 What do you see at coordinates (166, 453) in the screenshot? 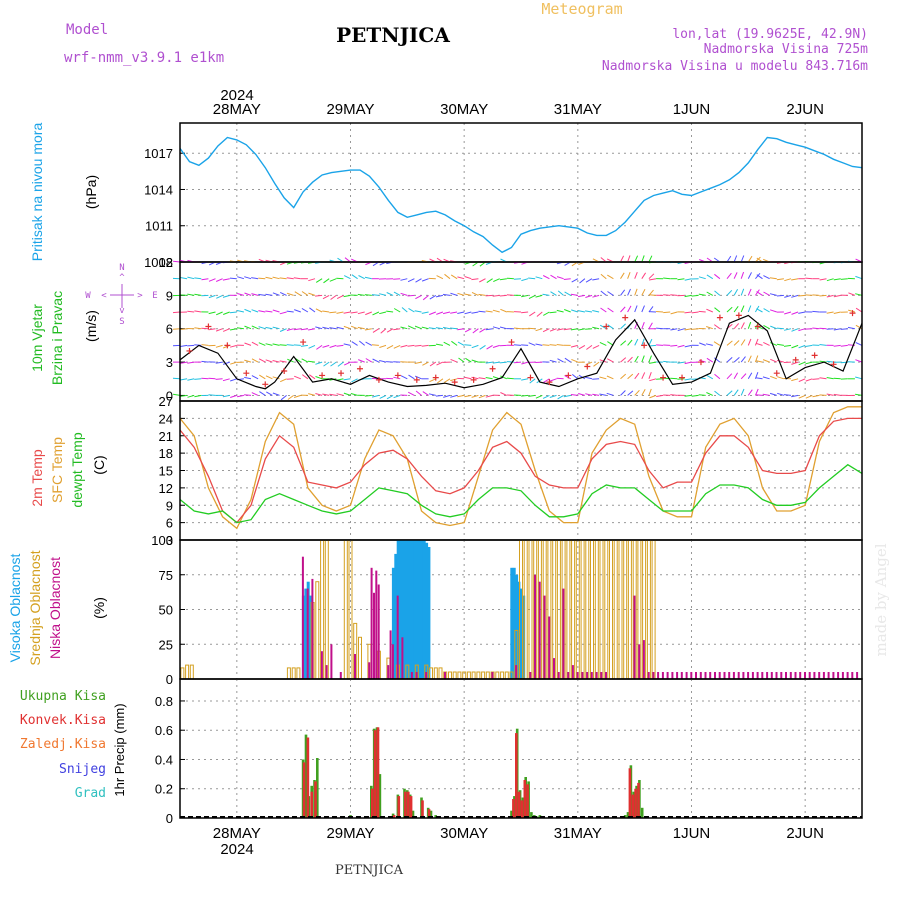
I see `temperature-ytick-label: 18` at bounding box center [166, 453].